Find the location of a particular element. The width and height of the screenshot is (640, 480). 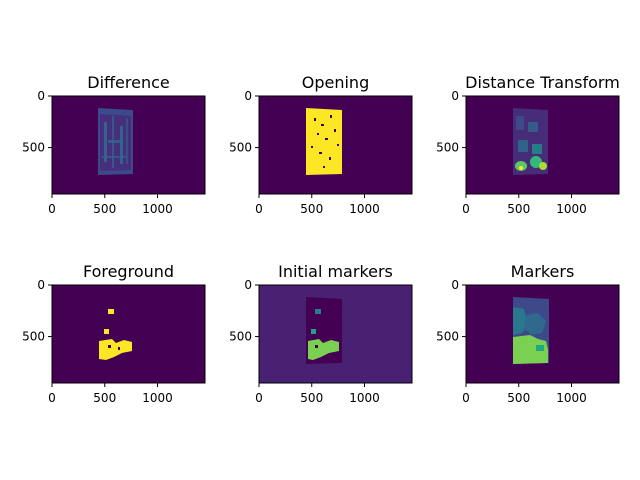

subplot-title: Foreground is located at coordinates (128, 271).